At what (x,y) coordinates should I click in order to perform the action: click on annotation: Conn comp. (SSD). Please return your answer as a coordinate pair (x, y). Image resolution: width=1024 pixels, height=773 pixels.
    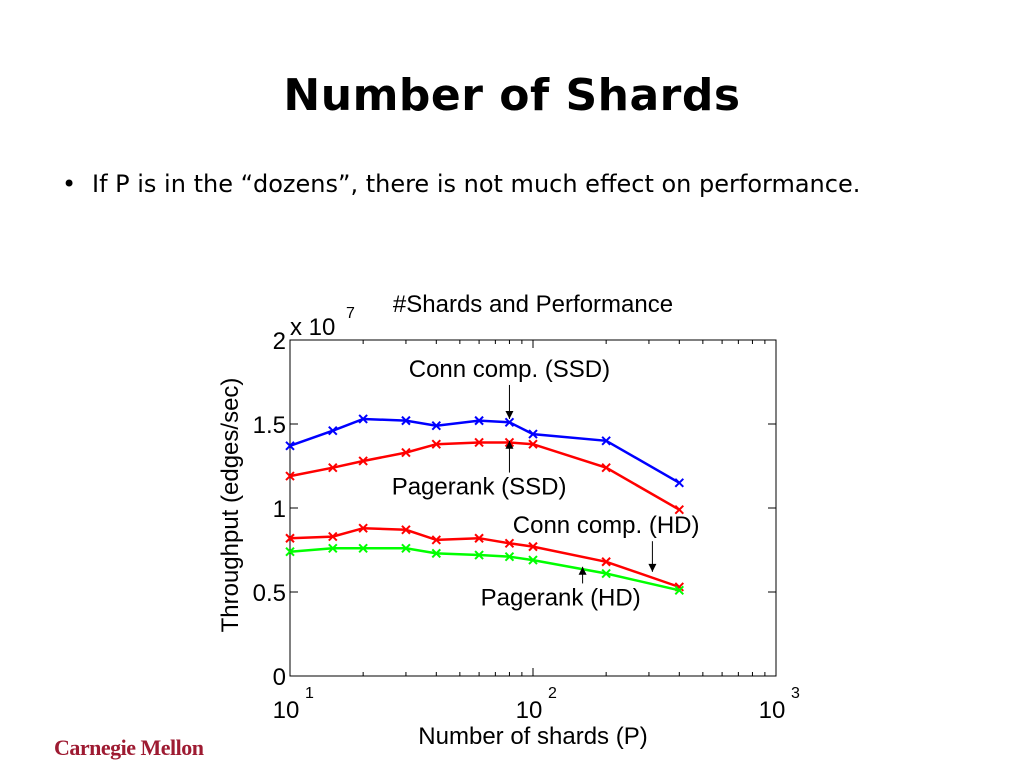
    Looking at the image, I should click on (509, 387).